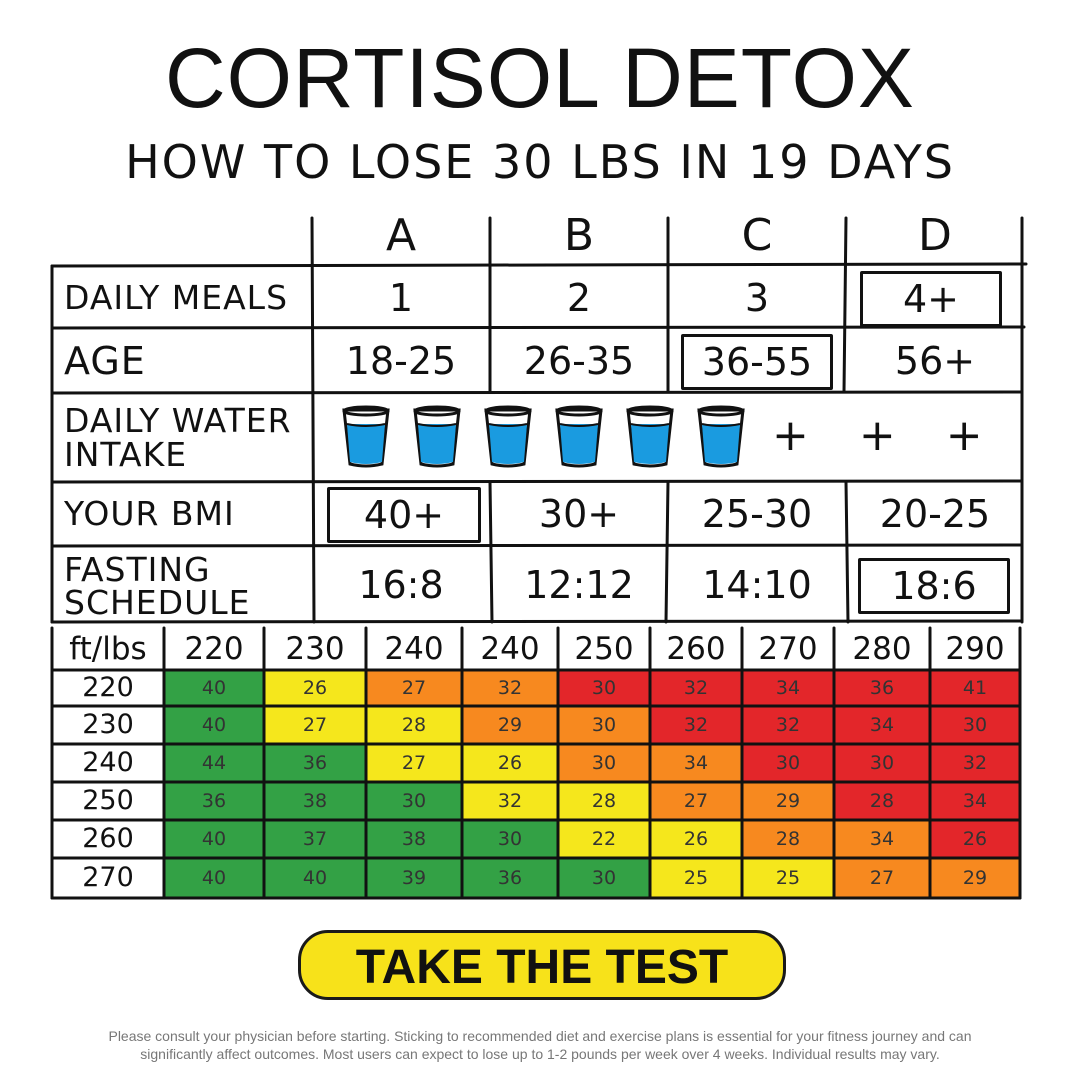 The height and width of the screenshot is (1080, 1080). Describe the element at coordinates (540, 162) in the screenshot. I see `page-subtitle: HOW TO LOSE 30 LBS IN 19 DAYS` at that location.